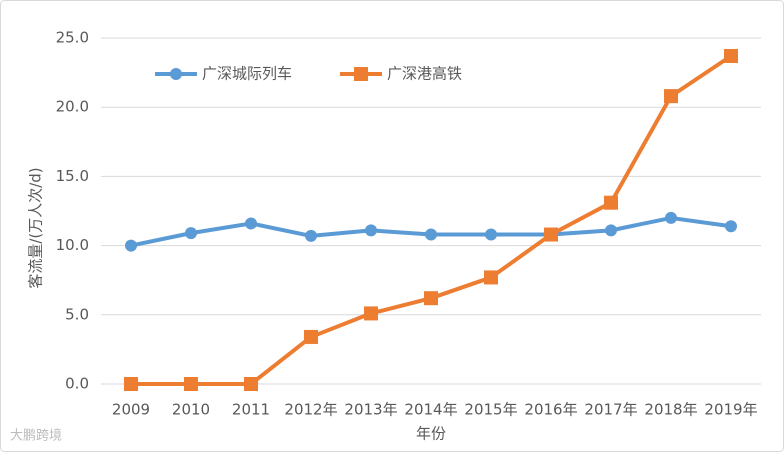 The image size is (784, 452). Describe the element at coordinates (431, 434) in the screenshot. I see `x-axis-label: 年份` at that location.